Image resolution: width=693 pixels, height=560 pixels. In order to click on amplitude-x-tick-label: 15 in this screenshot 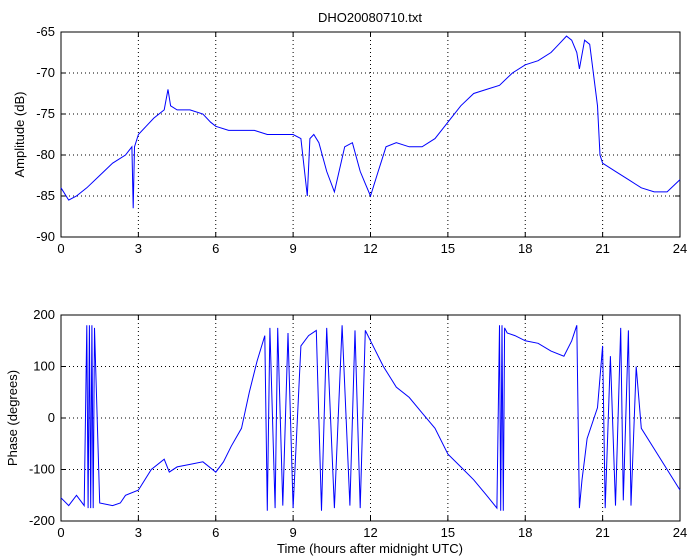, I will do `click(448, 248)`.